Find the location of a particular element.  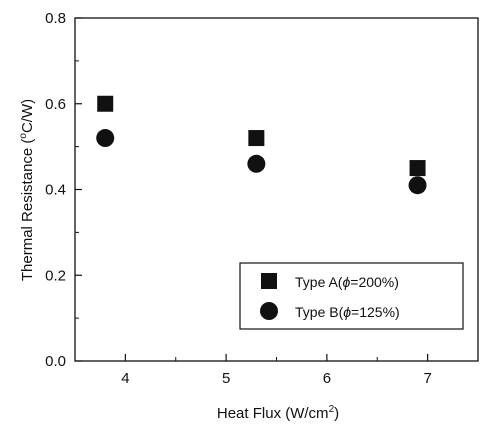

x-tick-label: 7 is located at coordinates (427, 378).